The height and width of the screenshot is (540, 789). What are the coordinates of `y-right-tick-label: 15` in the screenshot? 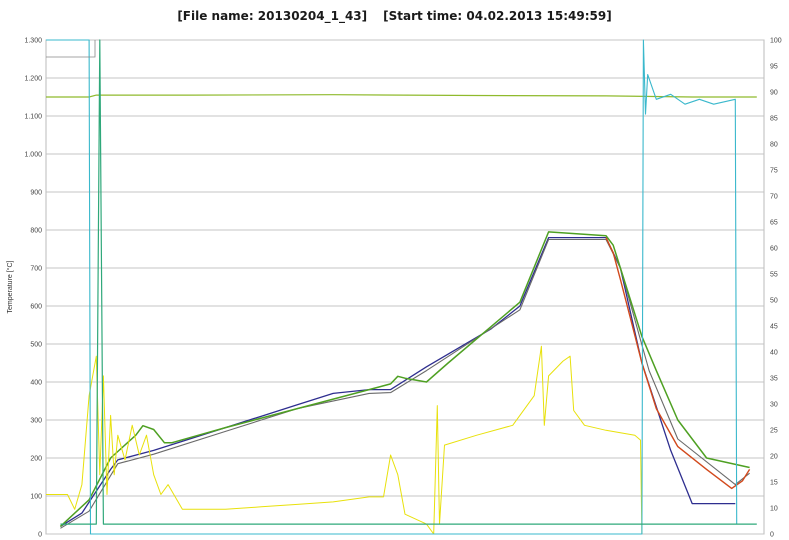 It's located at (774, 483).